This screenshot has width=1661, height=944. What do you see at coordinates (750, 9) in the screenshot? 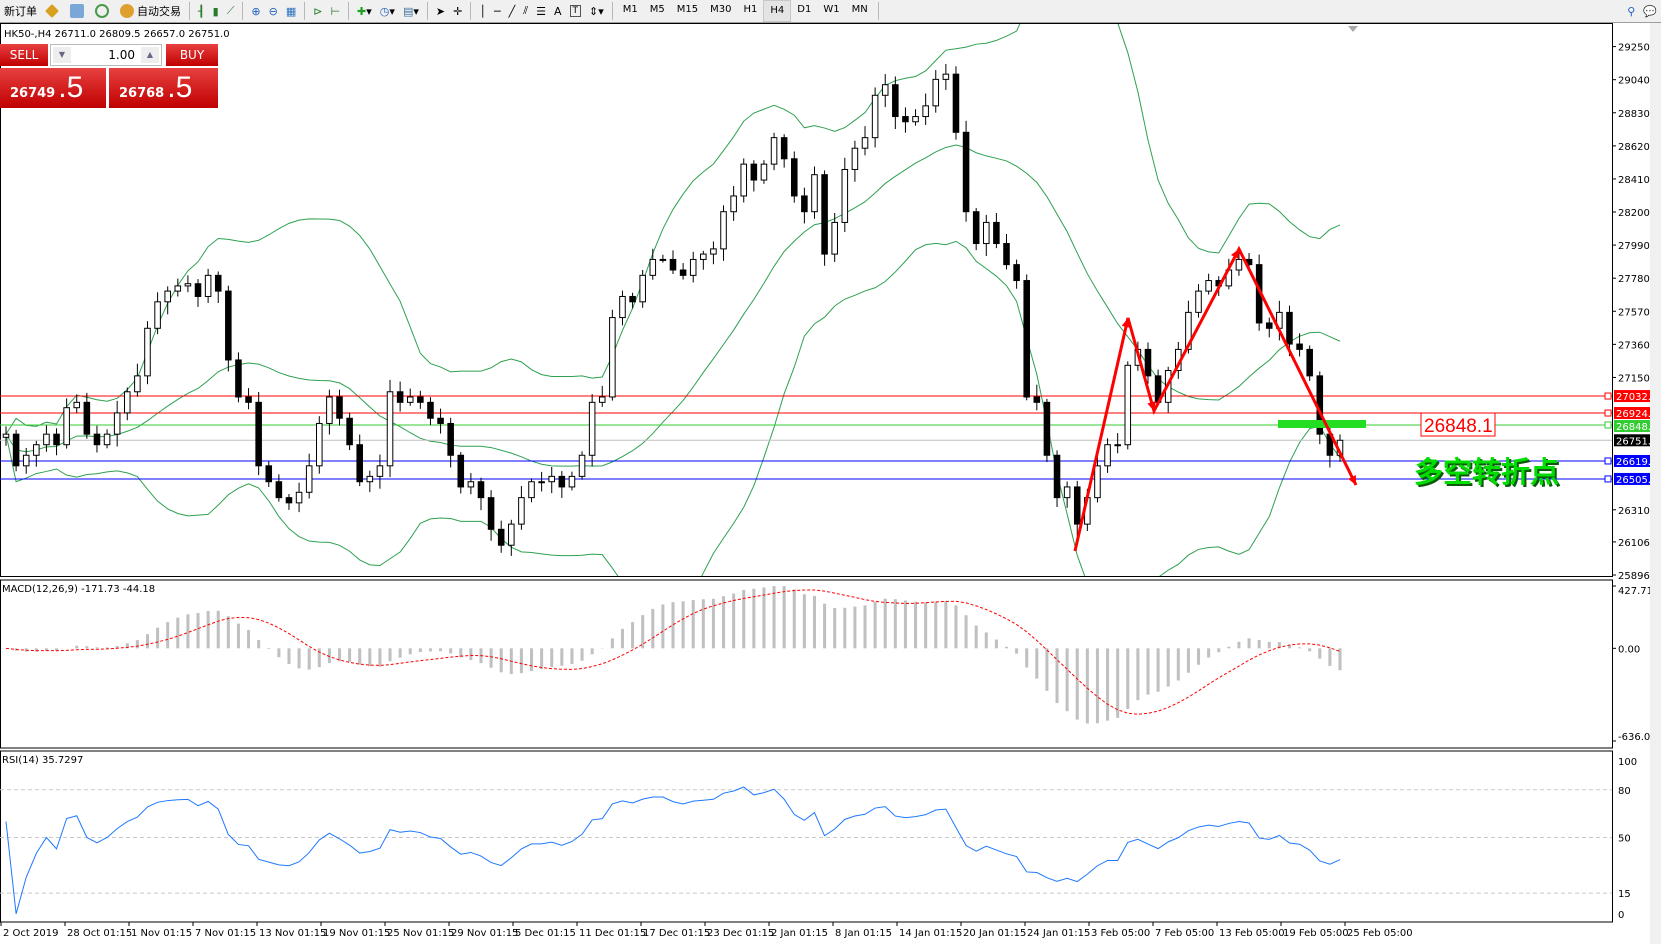
I see `timeframe-h1: H1` at bounding box center [750, 9].